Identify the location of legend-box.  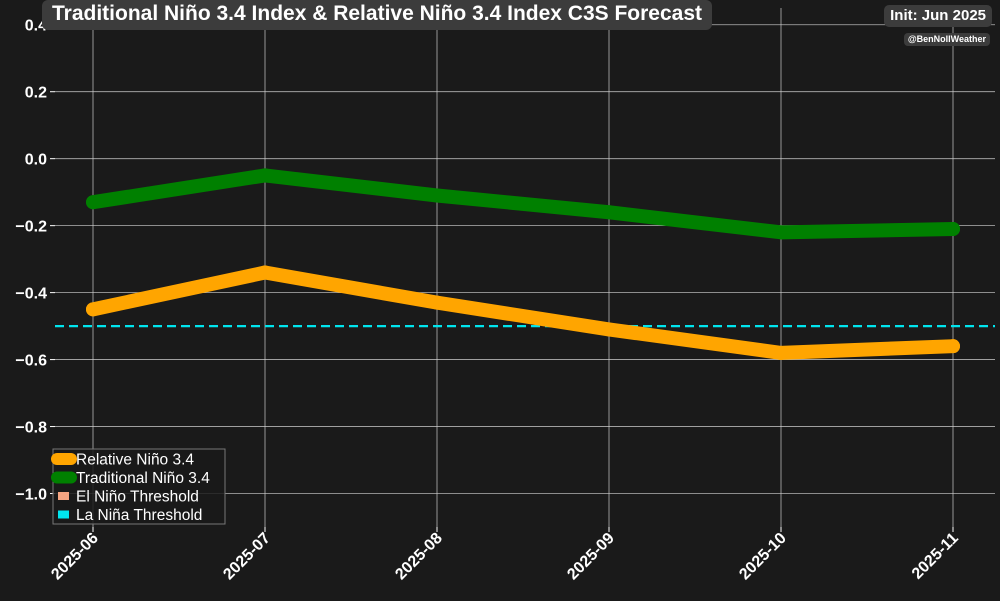
(139, 486).